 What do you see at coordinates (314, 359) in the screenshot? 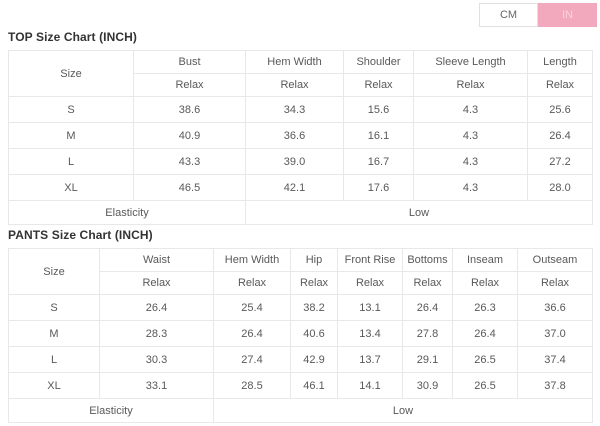
I see `measurement-value: 42.9` at bounding box center [314, 359].